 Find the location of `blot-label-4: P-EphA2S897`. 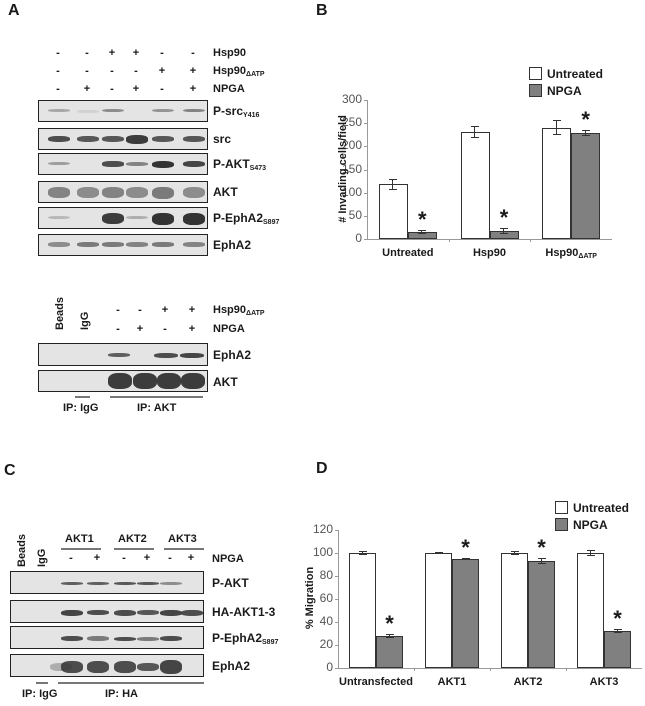

blot-label-4: P-EphA2S897 is located at coordinates (246, 218).